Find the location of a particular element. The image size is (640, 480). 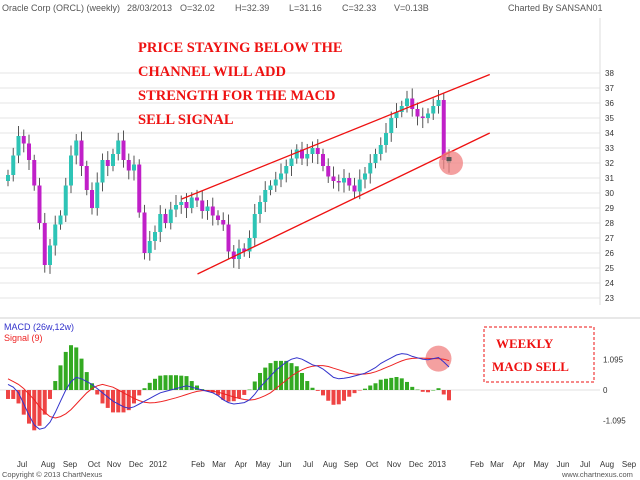

x-tick-label: Sep is located at coordinates (629, 464).